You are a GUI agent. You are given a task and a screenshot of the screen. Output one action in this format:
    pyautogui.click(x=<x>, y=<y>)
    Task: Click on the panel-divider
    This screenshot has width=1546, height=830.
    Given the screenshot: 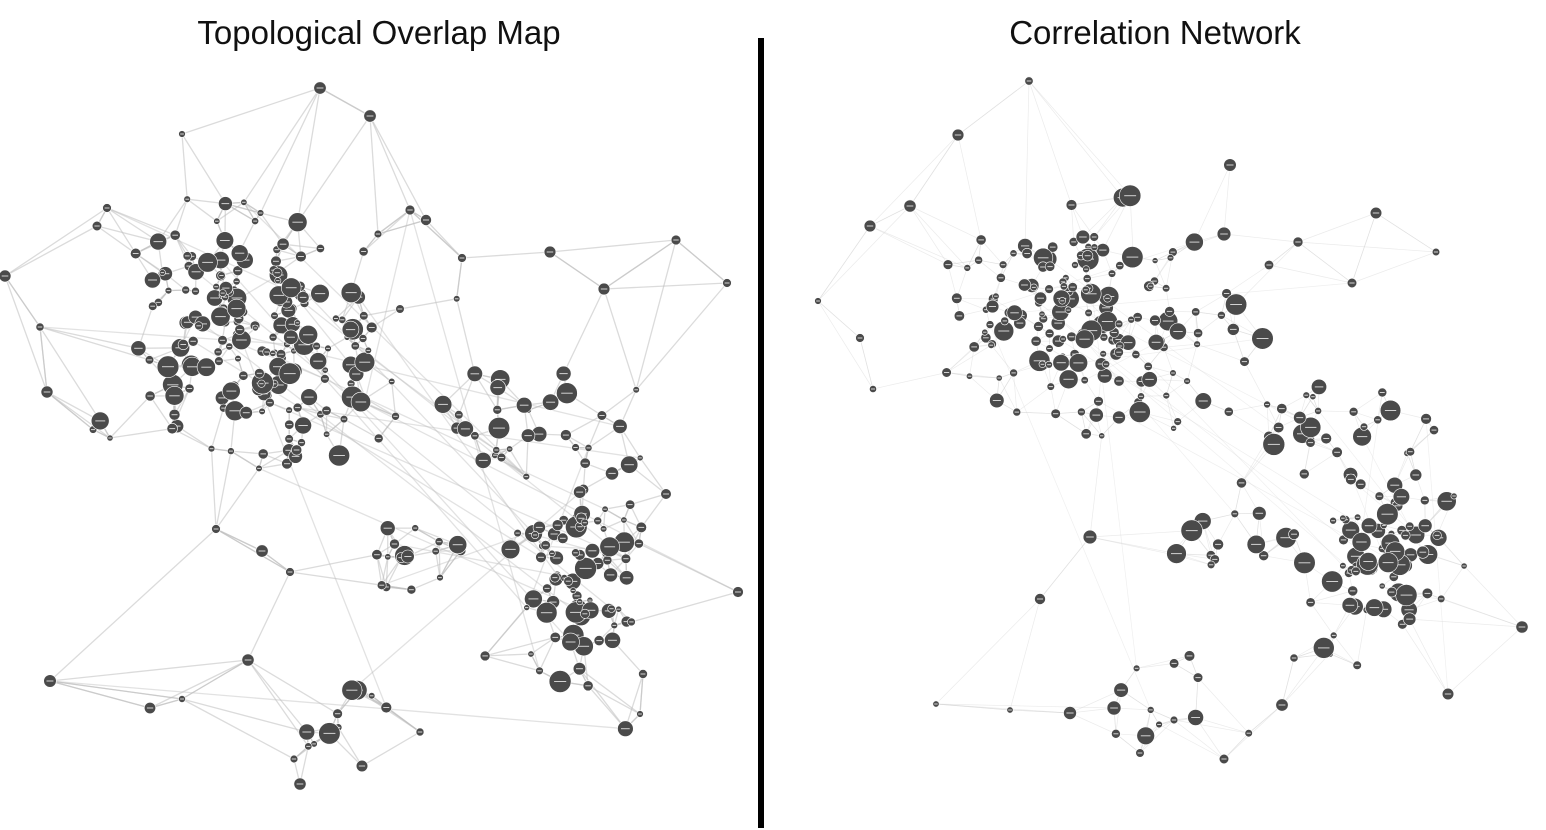 What is the action you would take?
    pyautogui.click(x=761, y=433)
    